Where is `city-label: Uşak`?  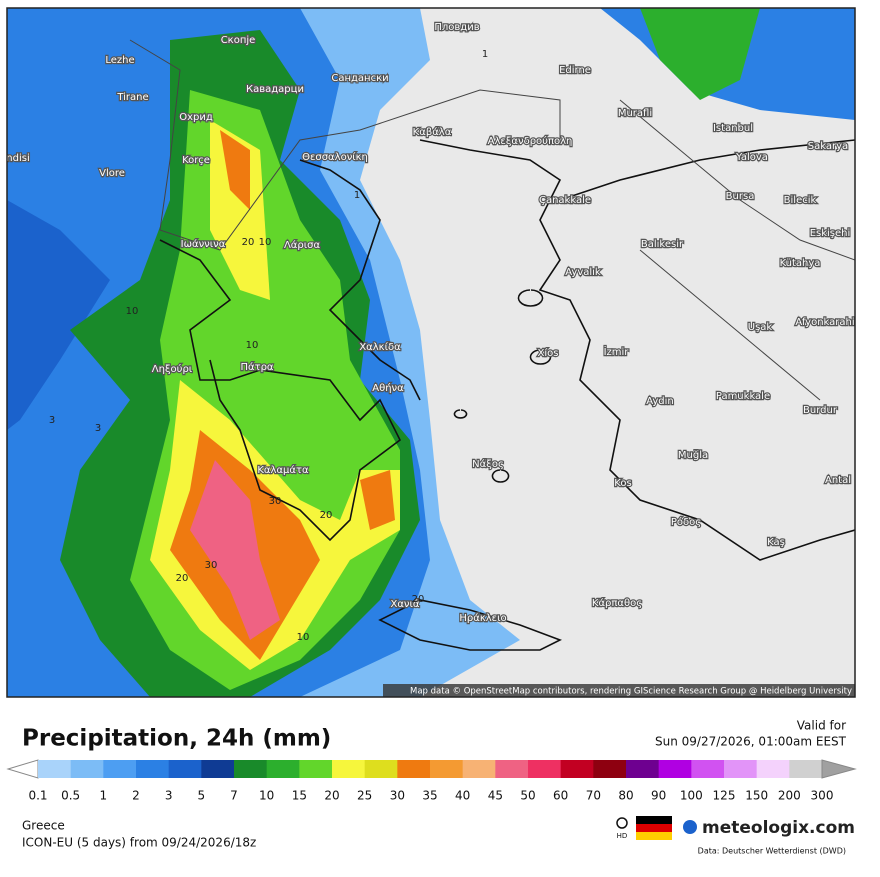
city-label: Uşak is located at coordinates (760, 327).